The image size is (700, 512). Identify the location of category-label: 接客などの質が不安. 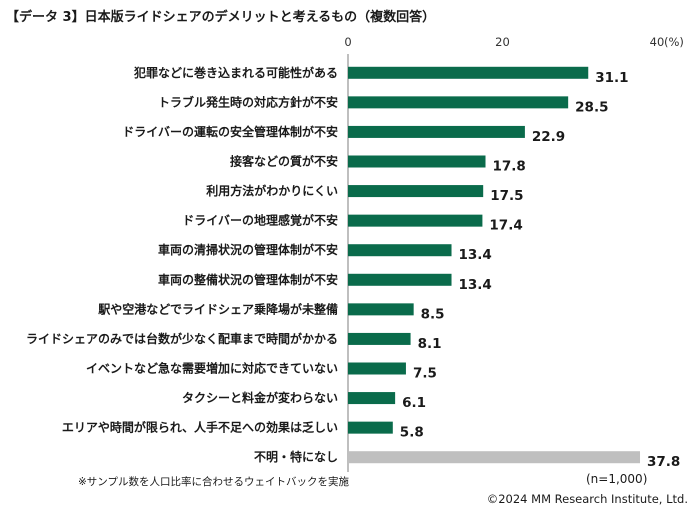
(284, 161).